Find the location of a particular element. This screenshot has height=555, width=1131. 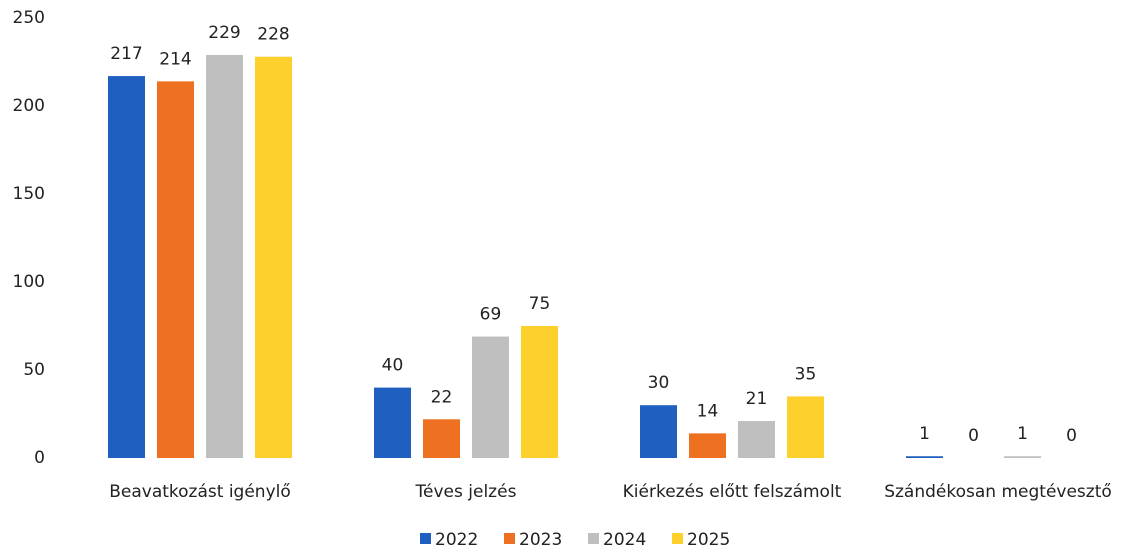

data-label: 22 is located at coordinates (442, 397).